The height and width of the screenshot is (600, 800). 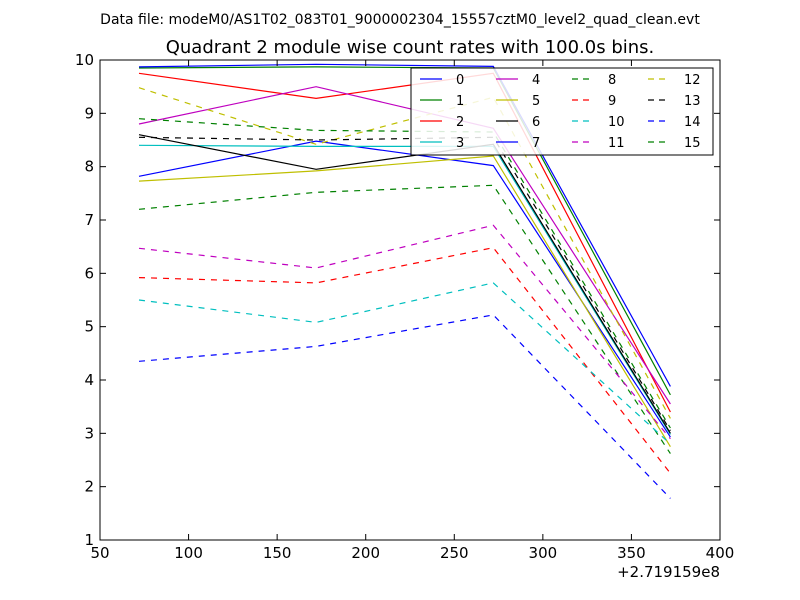 What do you see at coordinates (616, 122) in the screenshot?
I see `legend-label-10: 10` at bounding box center [616, 122].